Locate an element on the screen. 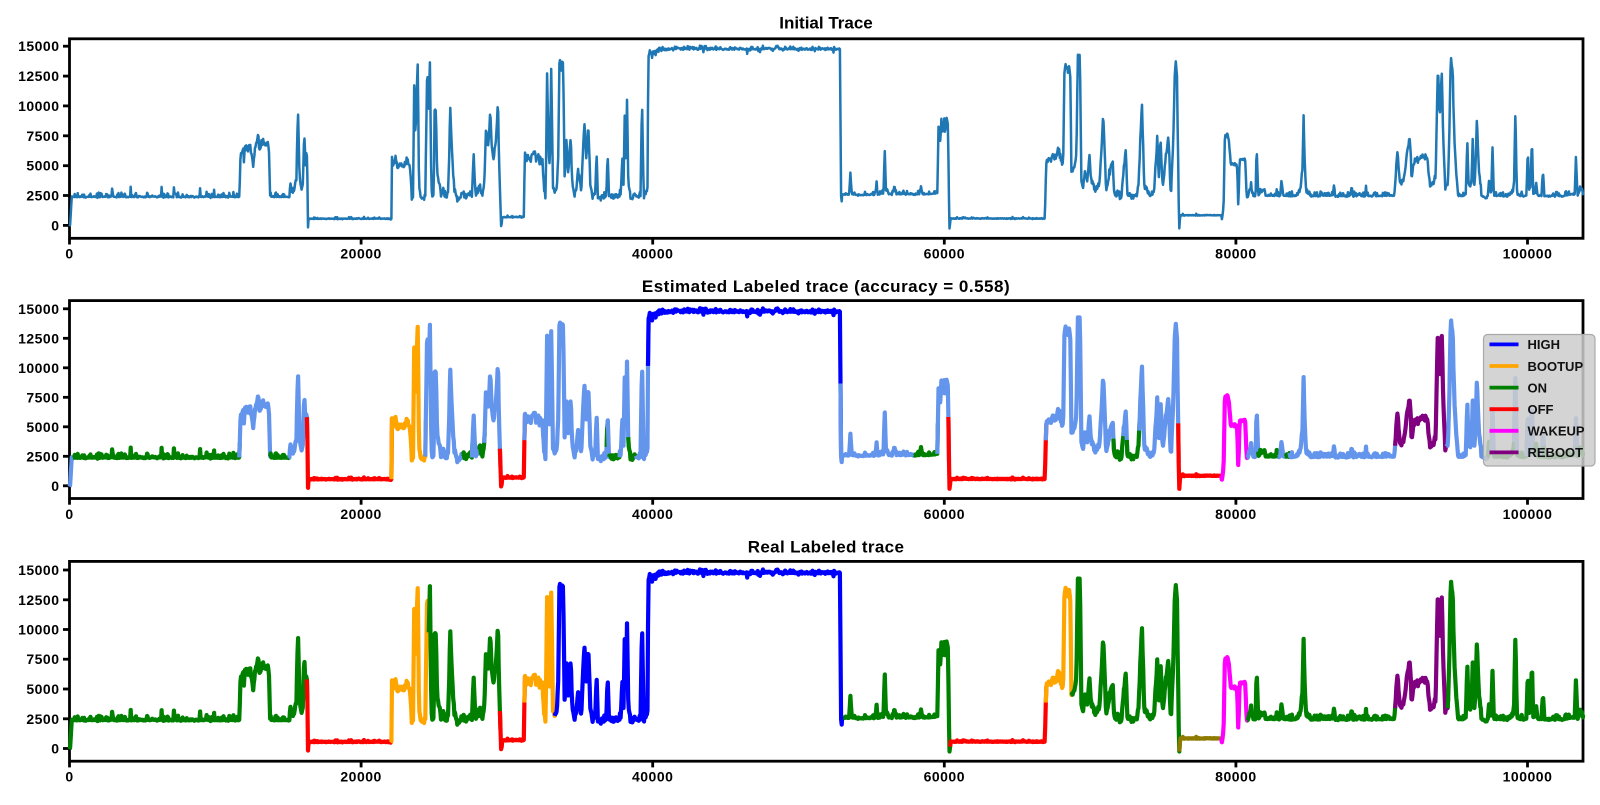 The height and width of the screenshot is (805, 1600). svg-text: WAKEUP is located at coordinates (1556, 431).